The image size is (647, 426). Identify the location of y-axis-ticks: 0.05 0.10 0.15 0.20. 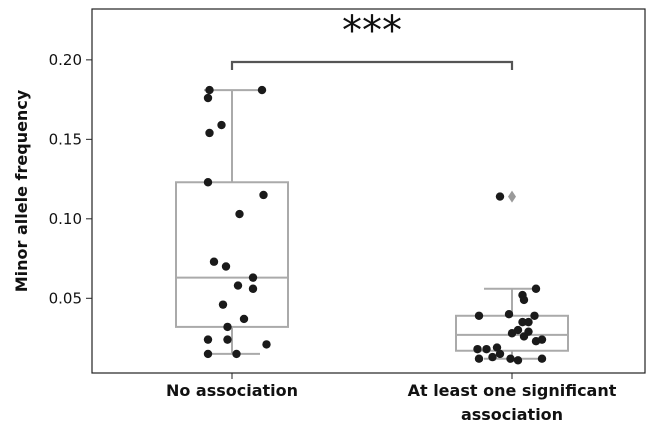
(70, 179).